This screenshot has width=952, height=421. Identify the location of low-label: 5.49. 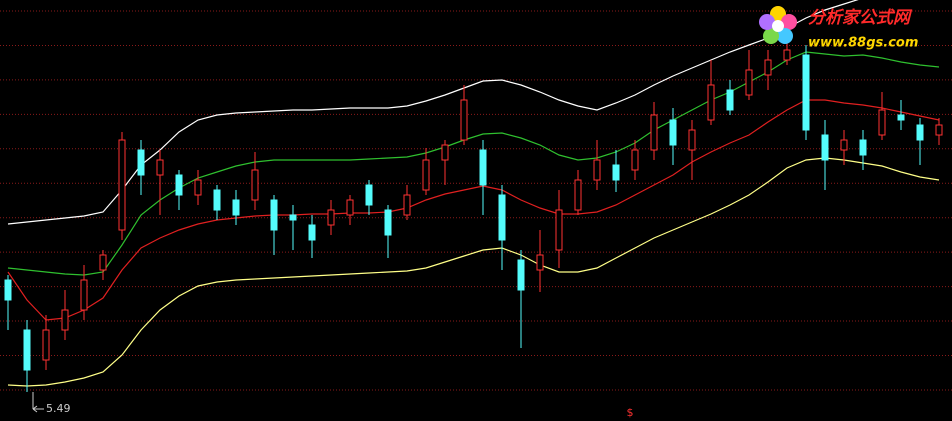
(58, 408).